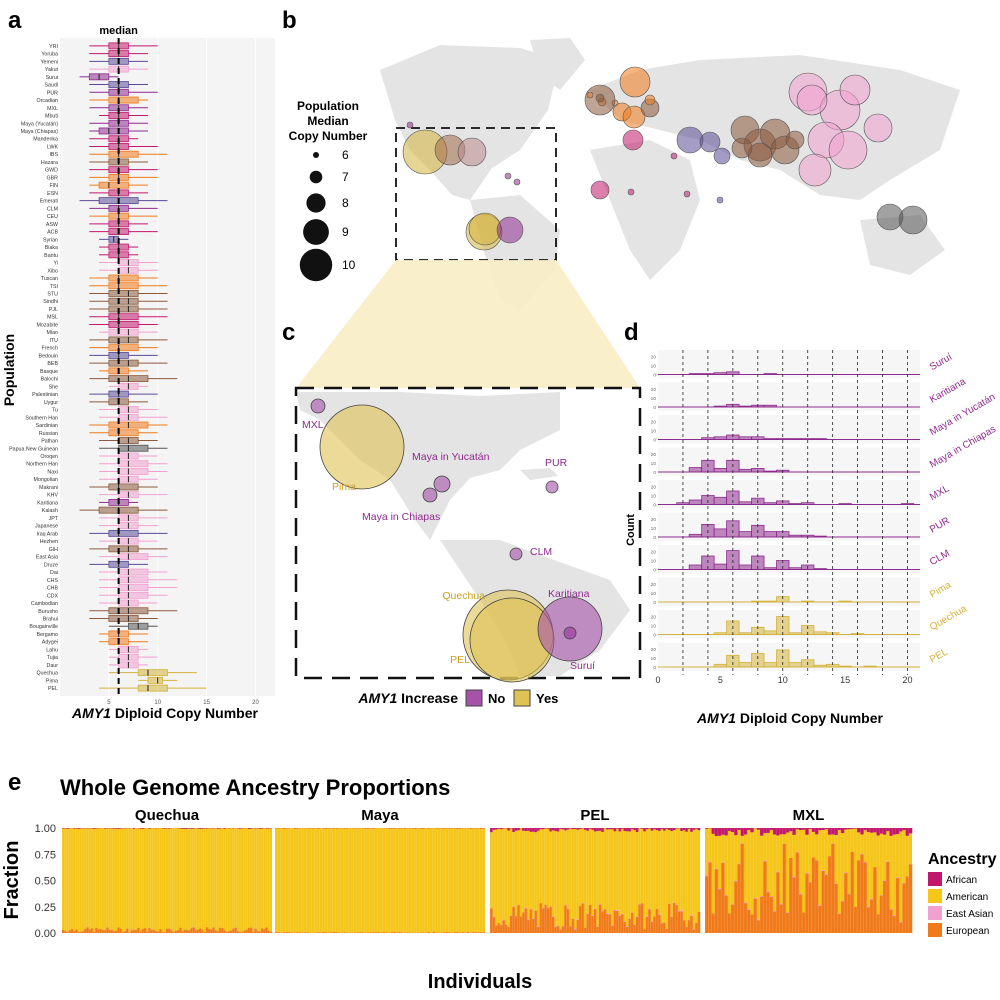 This screenshot has height=1000, width=1000. I want to click on d-ytick-label: 0, so click(654, 506).